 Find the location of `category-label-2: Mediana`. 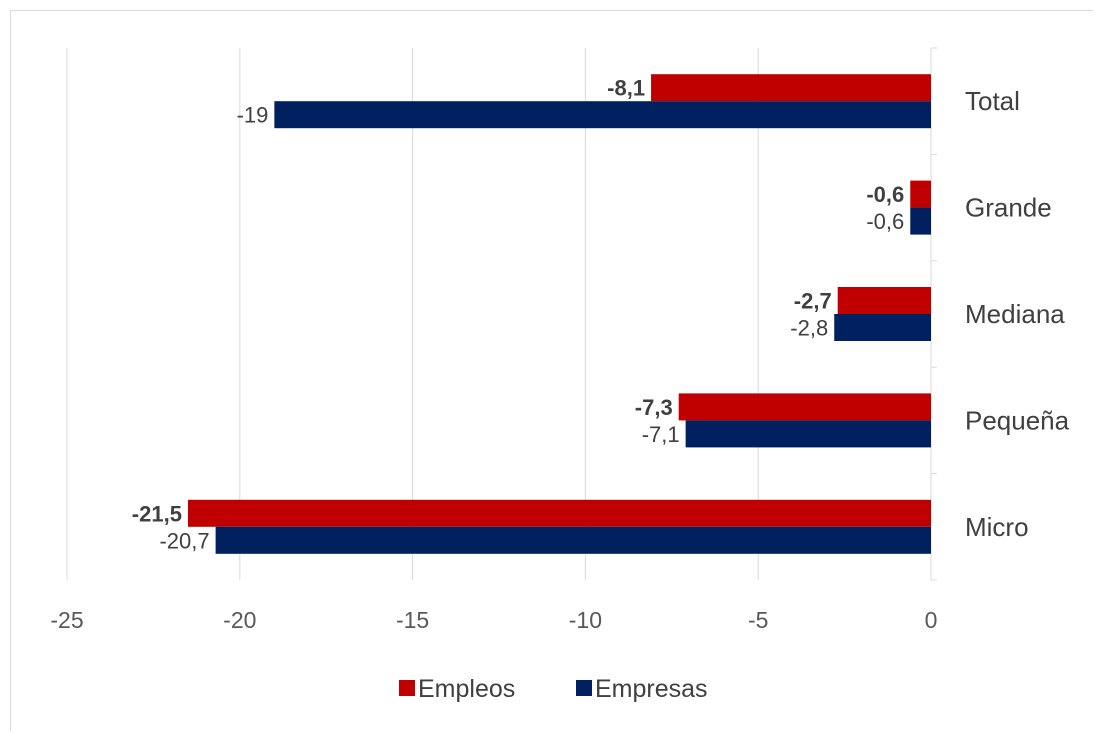

category-label-2: Mediana is located at coordinates (1015, 314).